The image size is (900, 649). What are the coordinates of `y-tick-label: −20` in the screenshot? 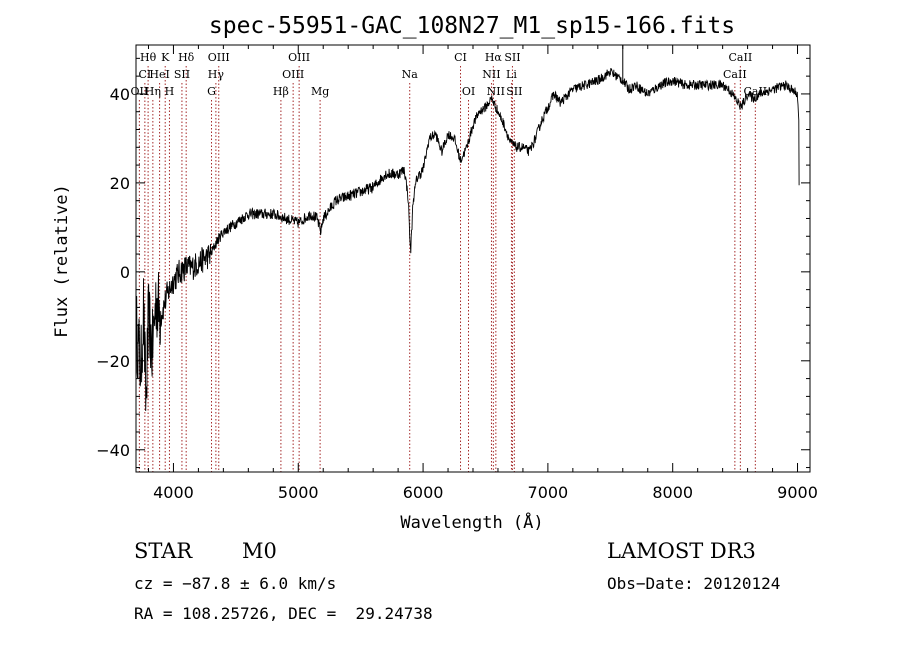 It's located at (113, 361).